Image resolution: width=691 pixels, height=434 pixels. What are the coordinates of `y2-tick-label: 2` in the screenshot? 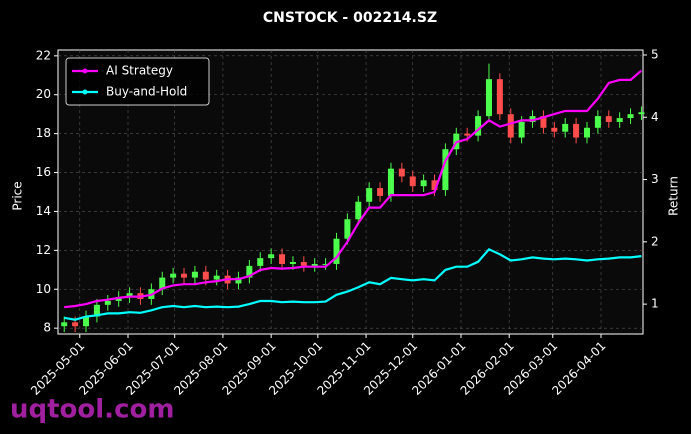 It's located at (655, 241).